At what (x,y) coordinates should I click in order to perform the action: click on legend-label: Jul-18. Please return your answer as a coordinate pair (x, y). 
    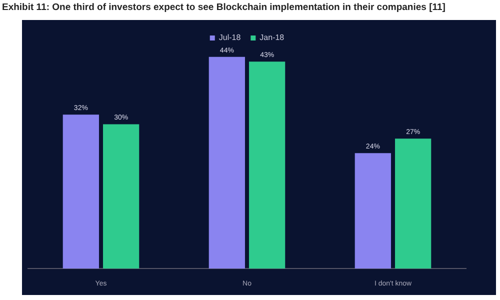
    Looking at the image, I should click on (230, 37).